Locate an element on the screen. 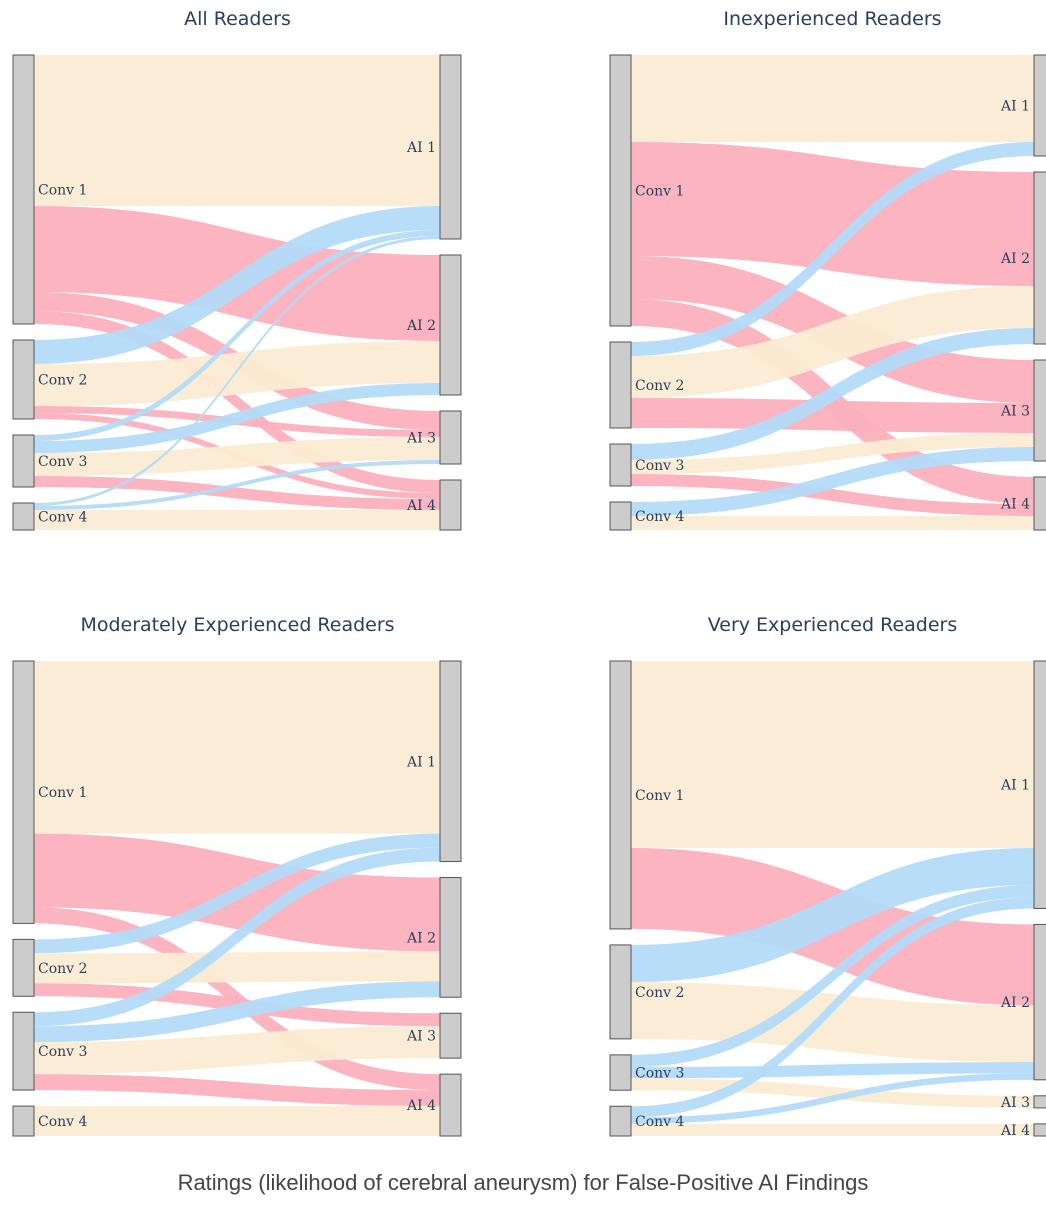 This screenshot has width=1046, height=1231. panel-title-moderately-experienced-readers: Moderately Experienced Readers is located at coordinates (237, 625).